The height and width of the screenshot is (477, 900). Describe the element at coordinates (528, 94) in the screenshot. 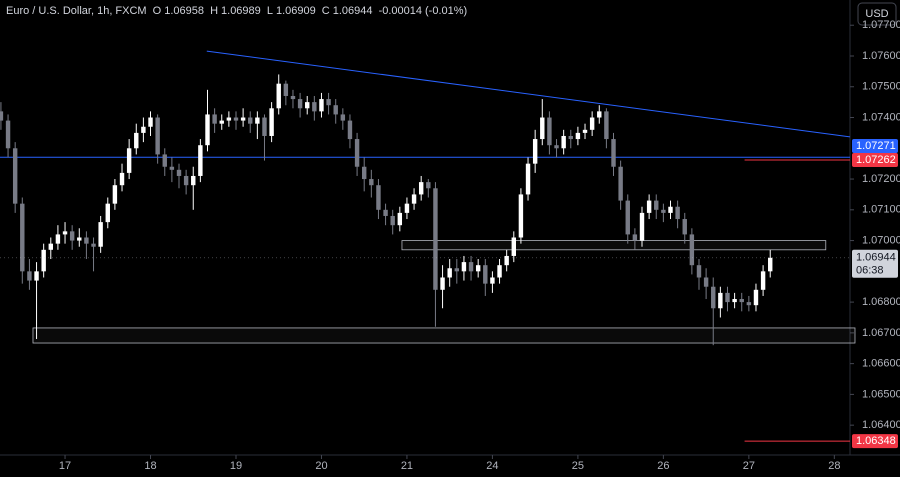

I see `trendline` at that location.